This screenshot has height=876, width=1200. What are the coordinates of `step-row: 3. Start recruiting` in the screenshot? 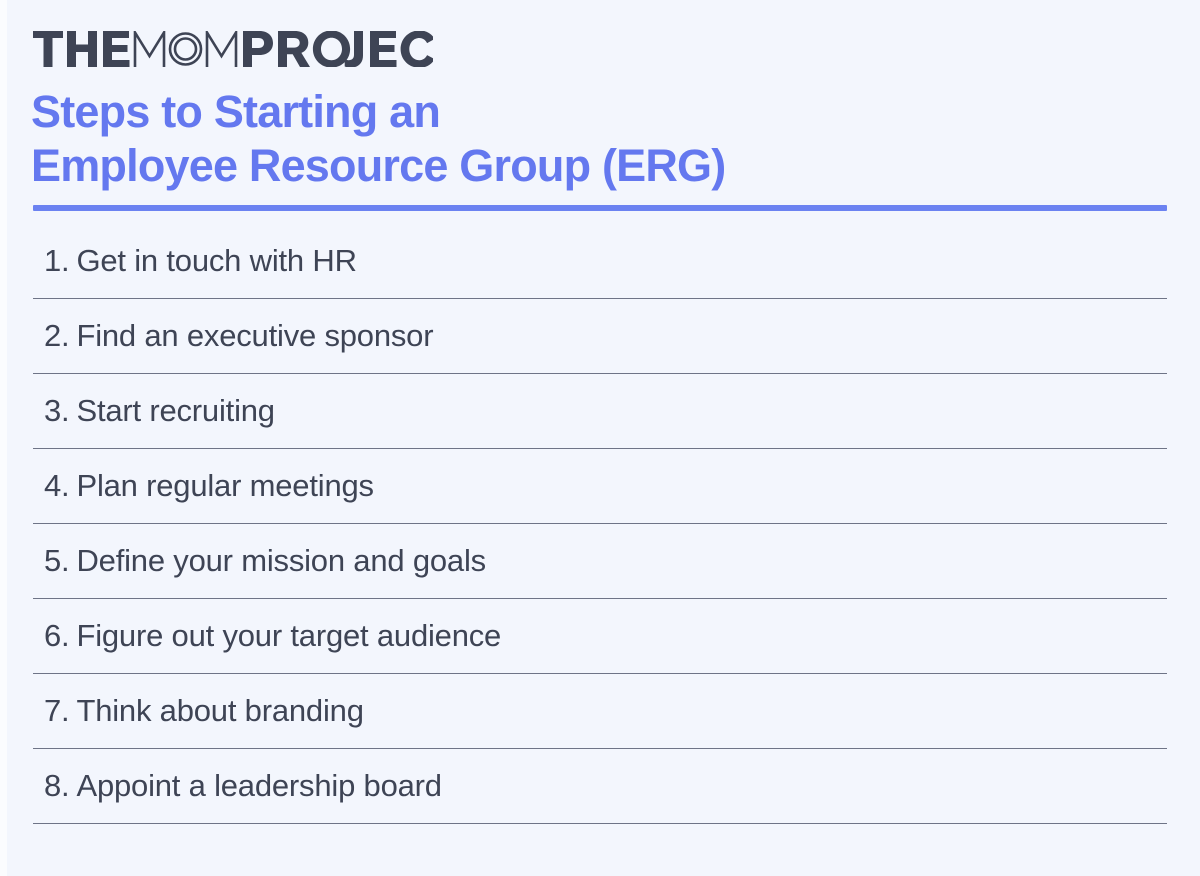 It's located at (600, 411).